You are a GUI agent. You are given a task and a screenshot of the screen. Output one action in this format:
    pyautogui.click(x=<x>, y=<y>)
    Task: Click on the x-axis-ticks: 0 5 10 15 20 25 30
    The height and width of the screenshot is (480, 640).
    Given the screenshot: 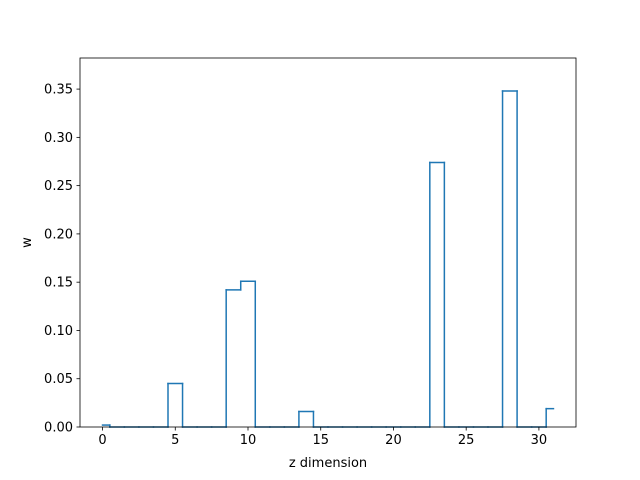 What is the action you would take?
    pyautogui.click(x=322, y=437)
    